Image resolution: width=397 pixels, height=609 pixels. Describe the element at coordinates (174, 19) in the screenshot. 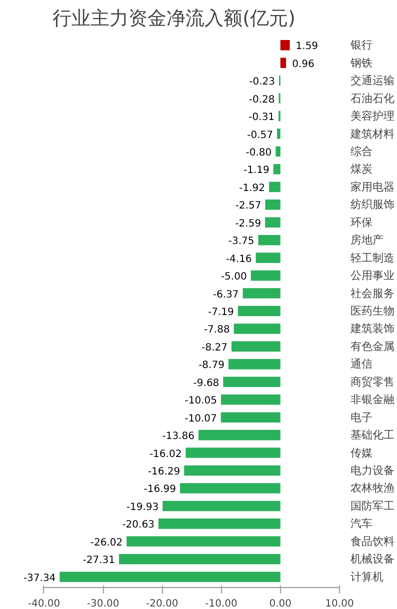

I see `chart-title: 行业主力资金净流入额(亿元)` at that location.